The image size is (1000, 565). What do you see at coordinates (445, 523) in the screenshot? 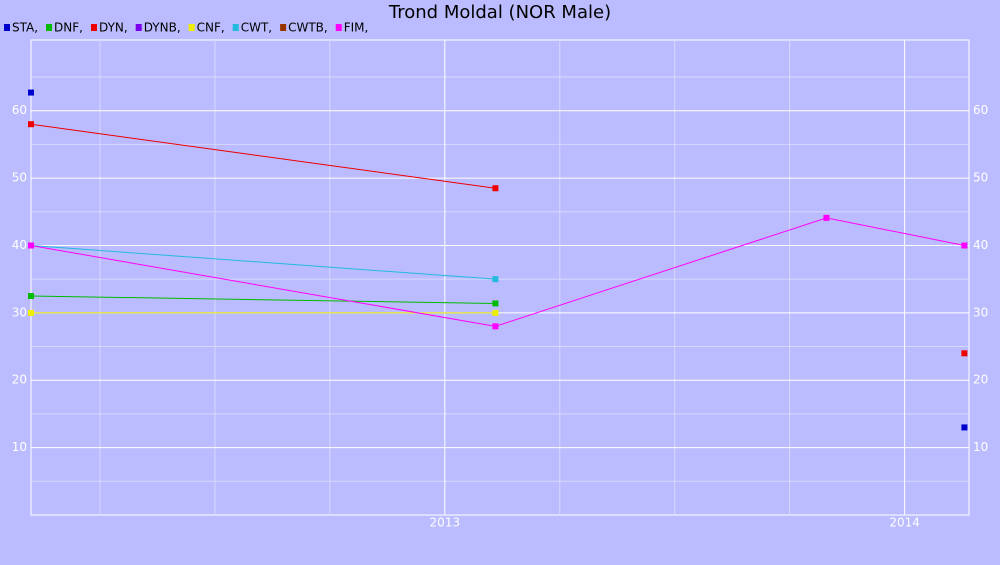
I see `x-tick-label: 2013` at bounding box center [445, 523].